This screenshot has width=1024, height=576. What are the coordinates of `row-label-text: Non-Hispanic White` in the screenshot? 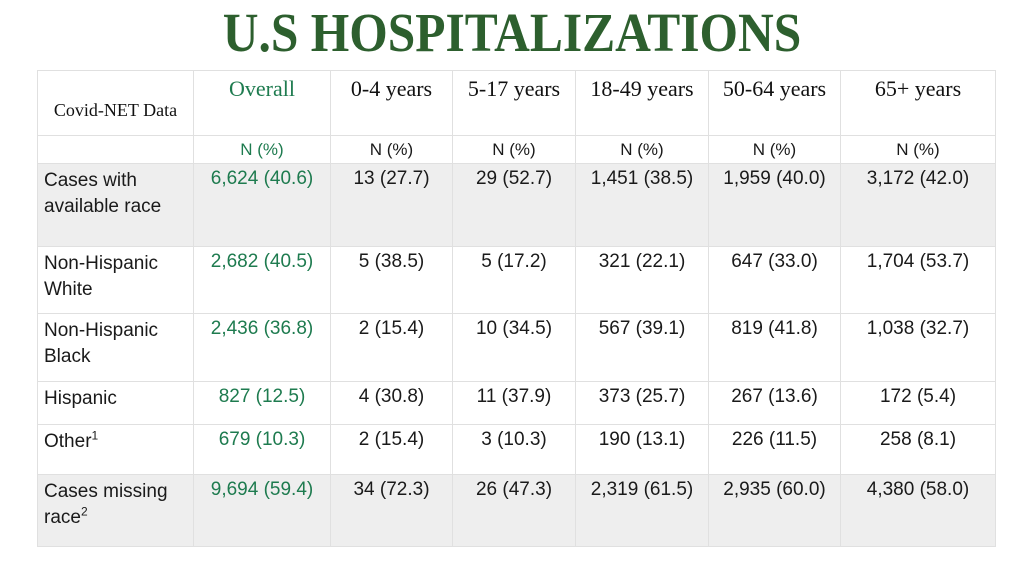 It's located at (101, 276).